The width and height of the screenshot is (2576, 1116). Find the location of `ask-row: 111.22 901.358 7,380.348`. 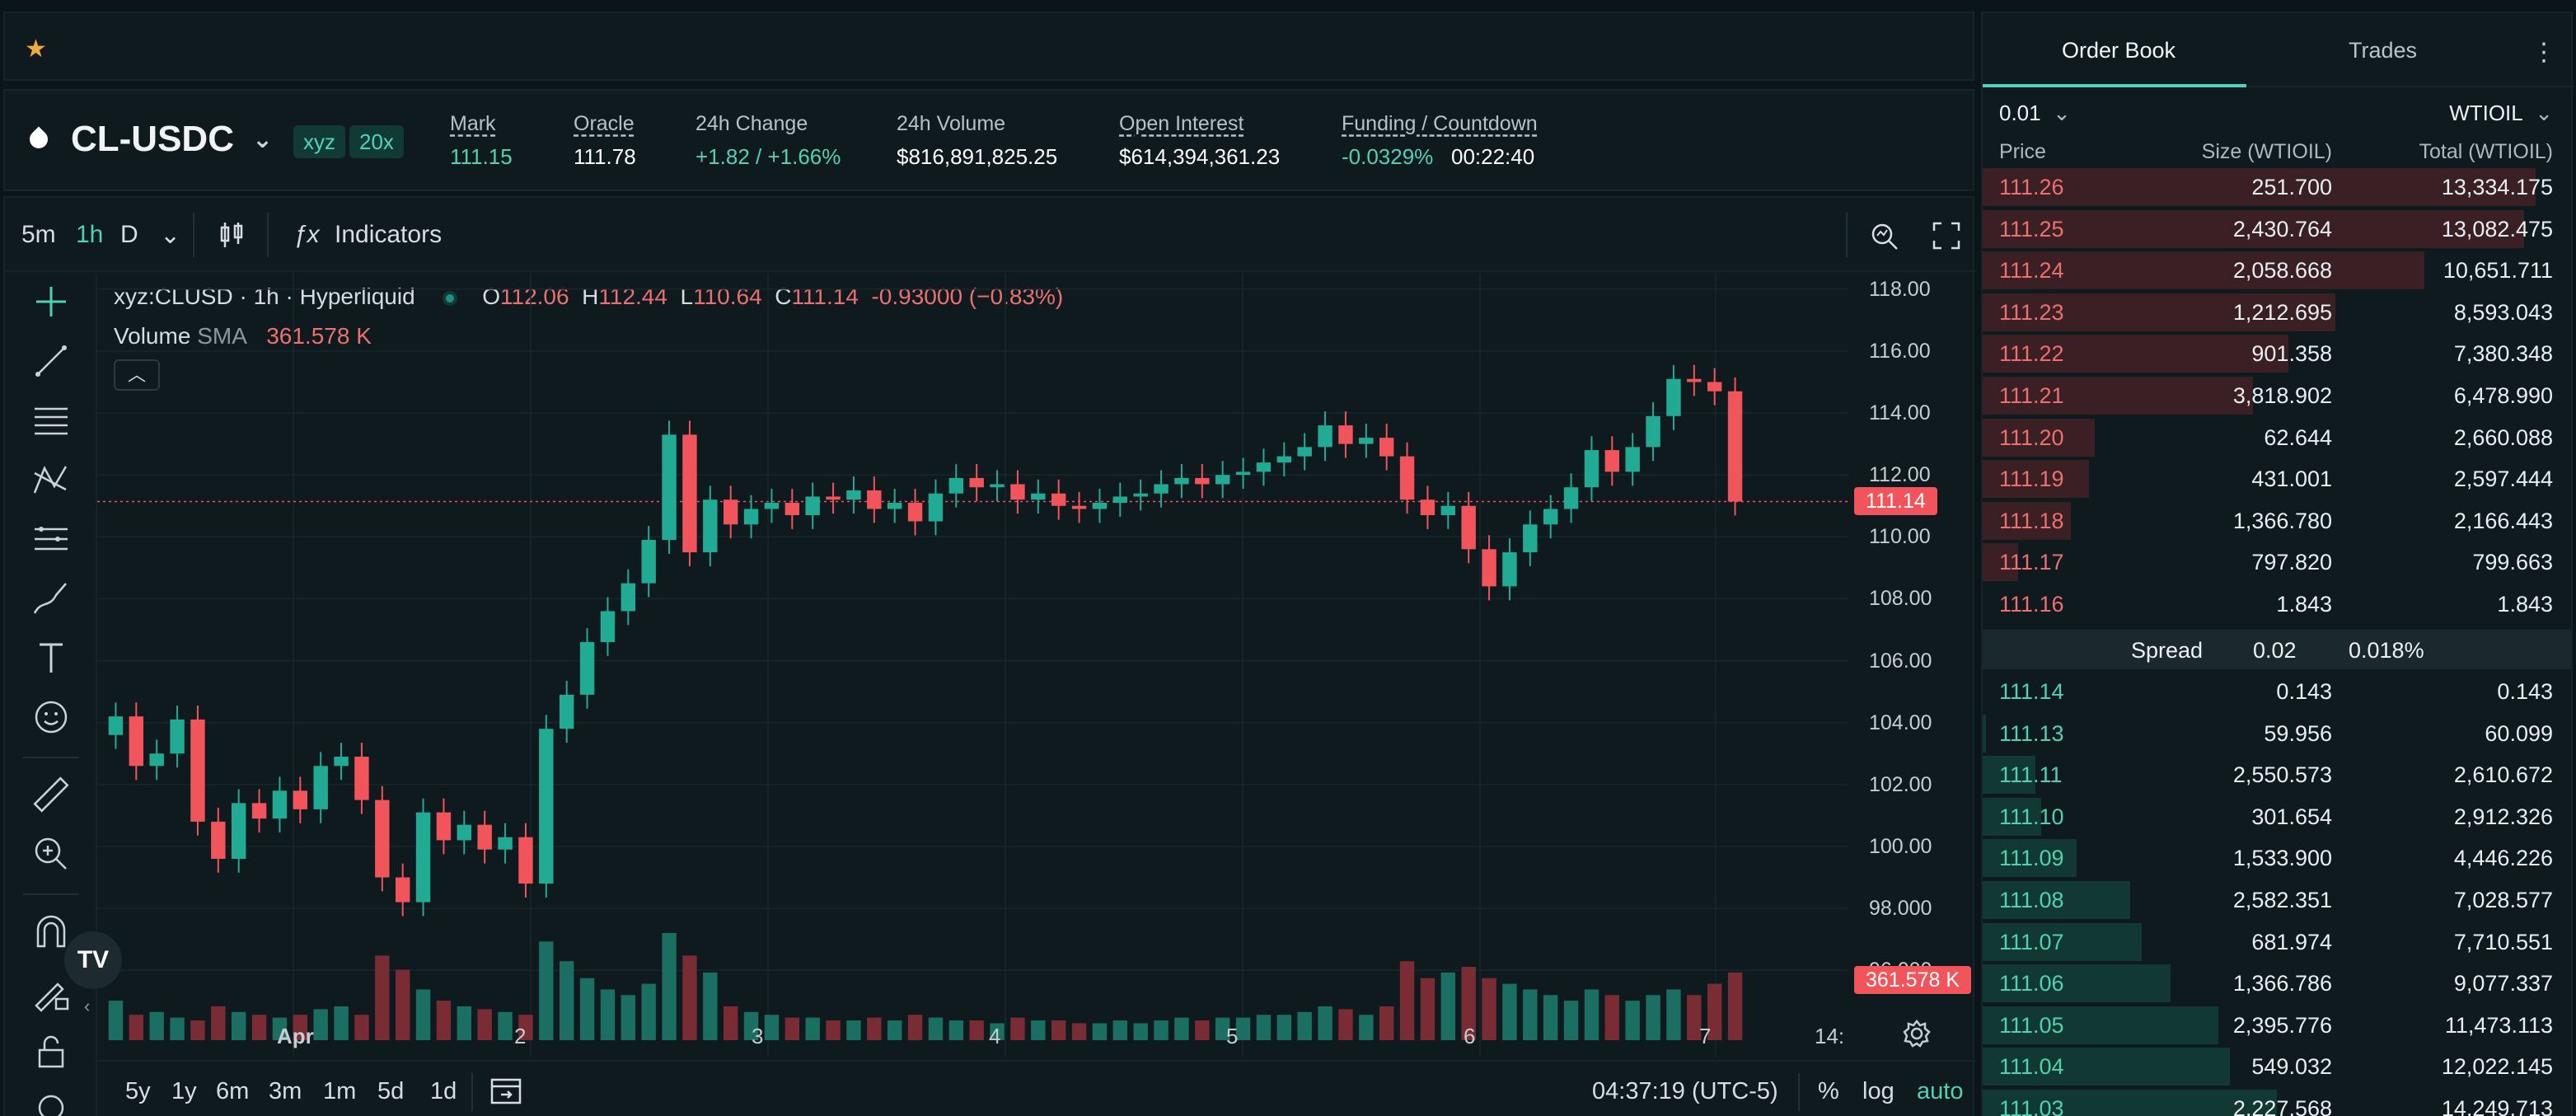

ask-row: 111.22 901.358 7,380.348 is located at coordinates (2277, 353).